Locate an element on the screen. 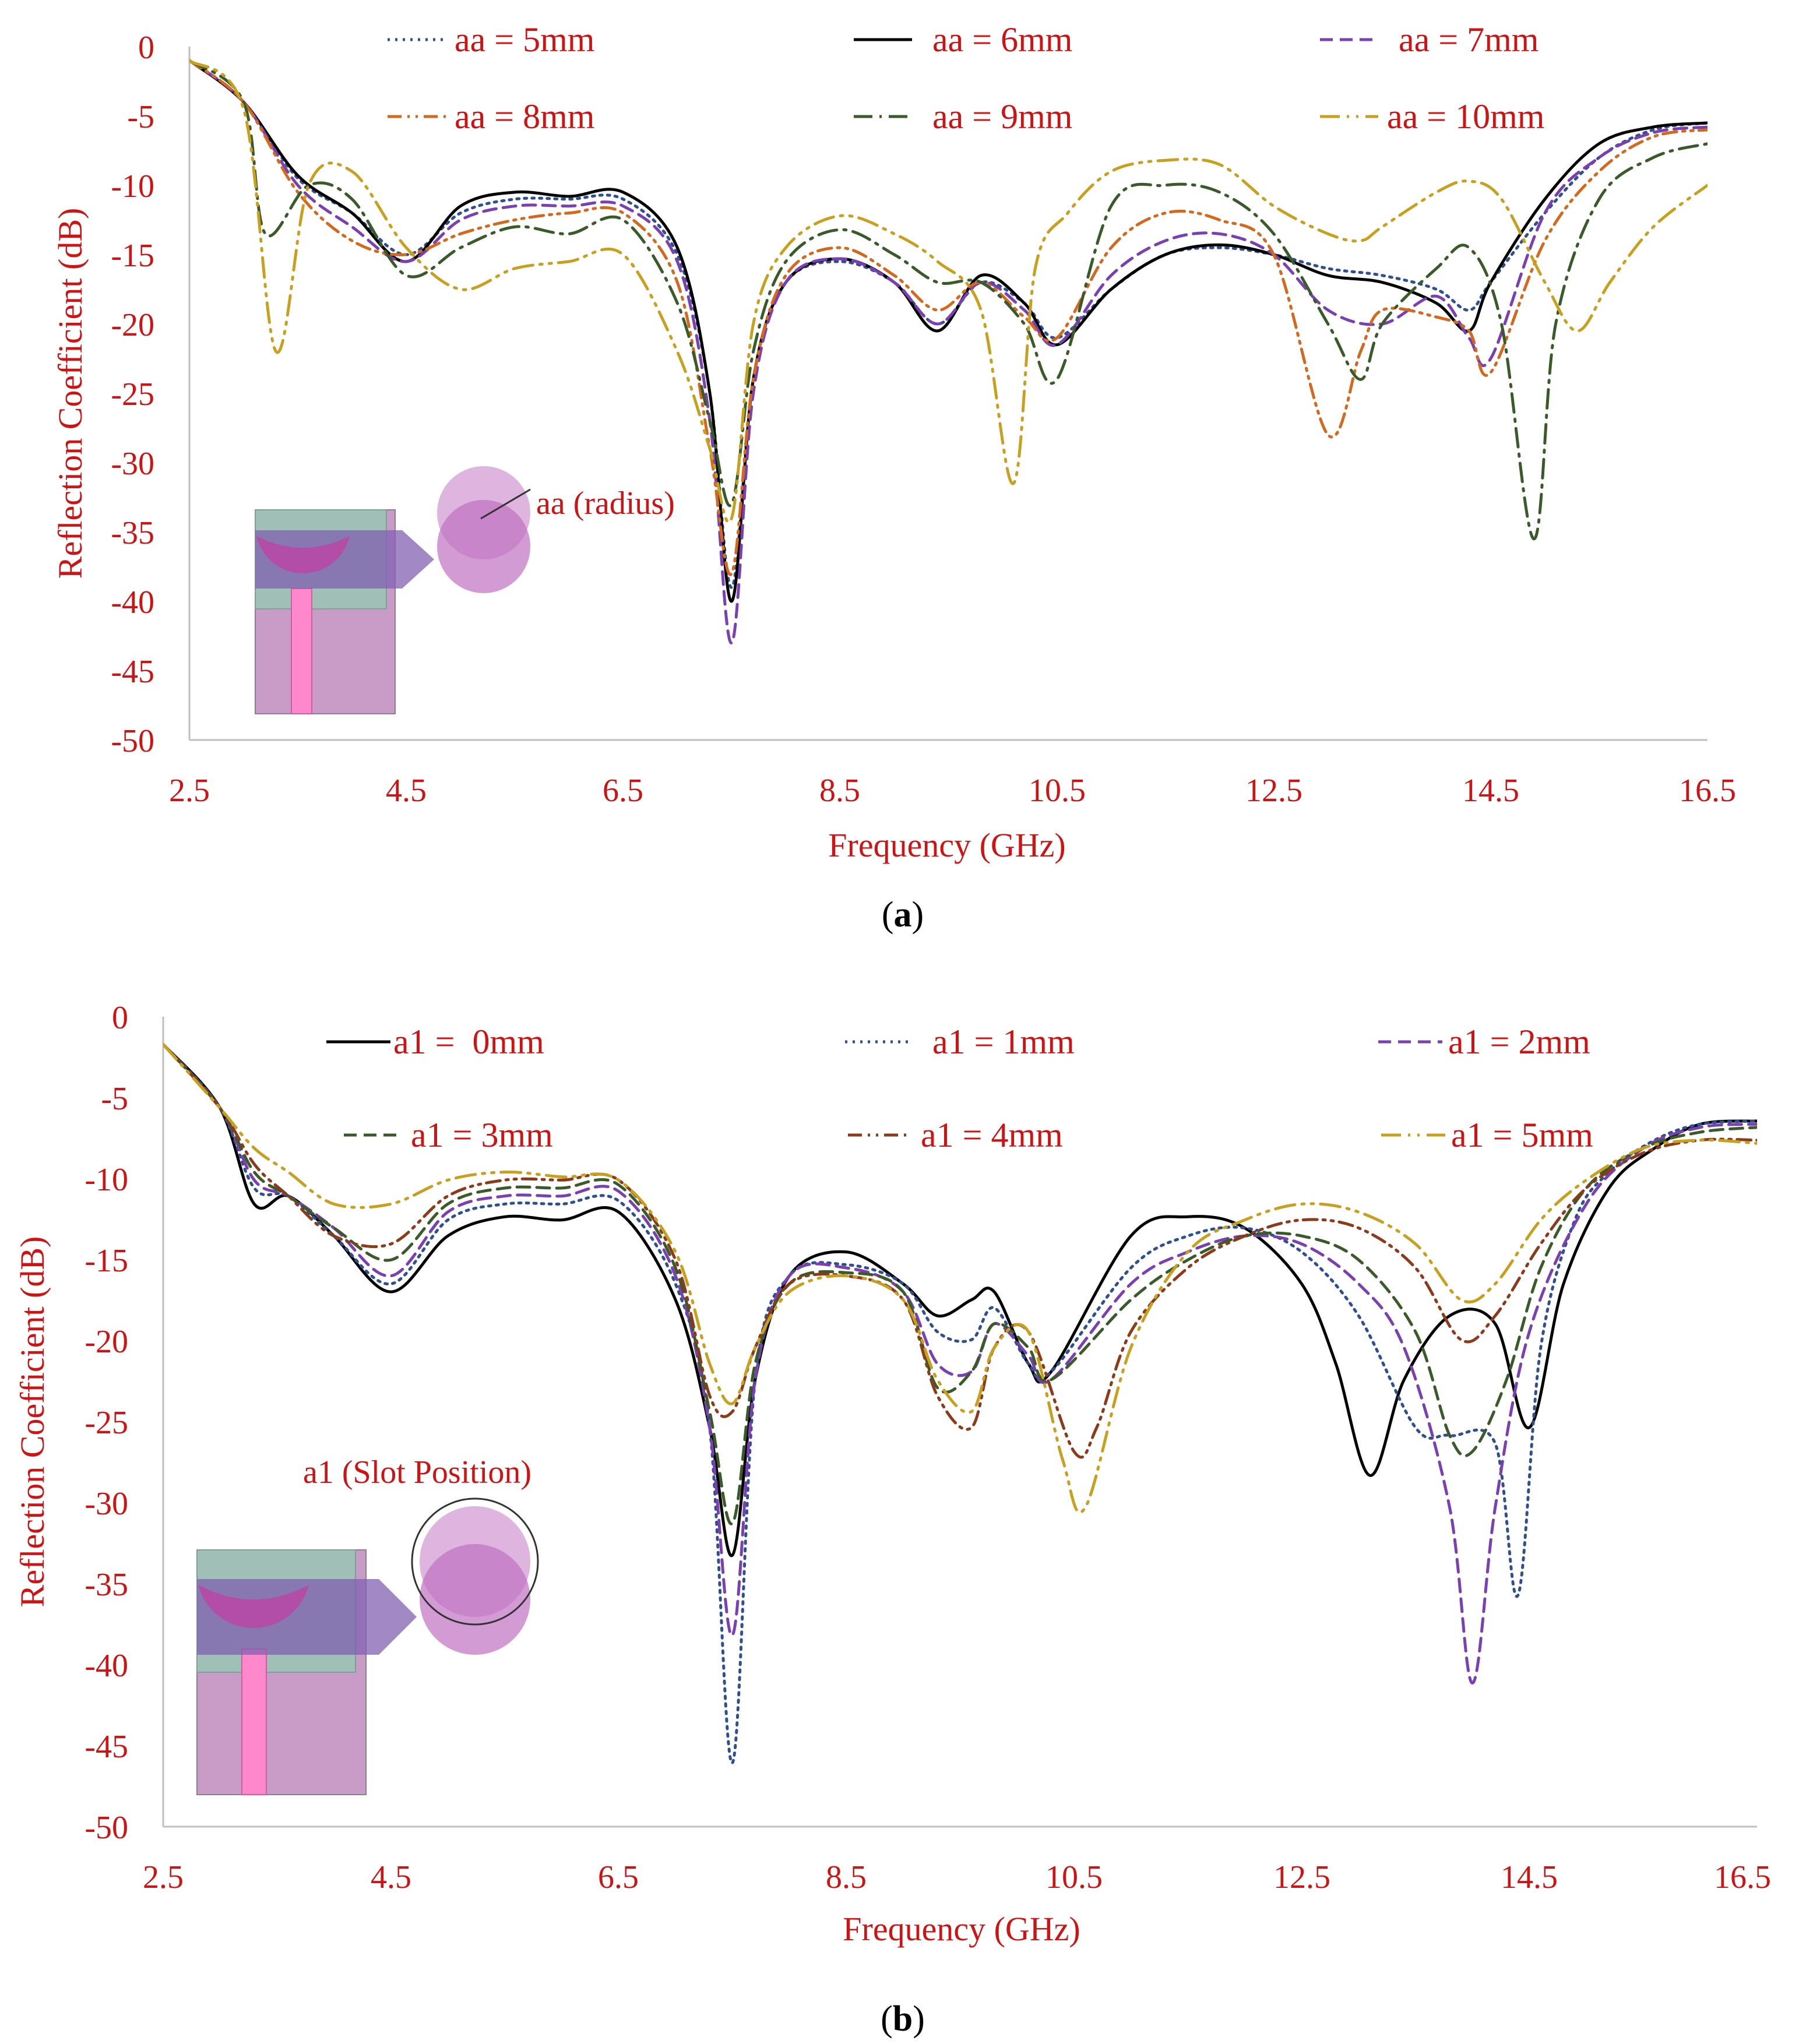 This screenshot has width=1806, height=2044. chart-b-ytick: -40 is located at coordinates (106, 1666).